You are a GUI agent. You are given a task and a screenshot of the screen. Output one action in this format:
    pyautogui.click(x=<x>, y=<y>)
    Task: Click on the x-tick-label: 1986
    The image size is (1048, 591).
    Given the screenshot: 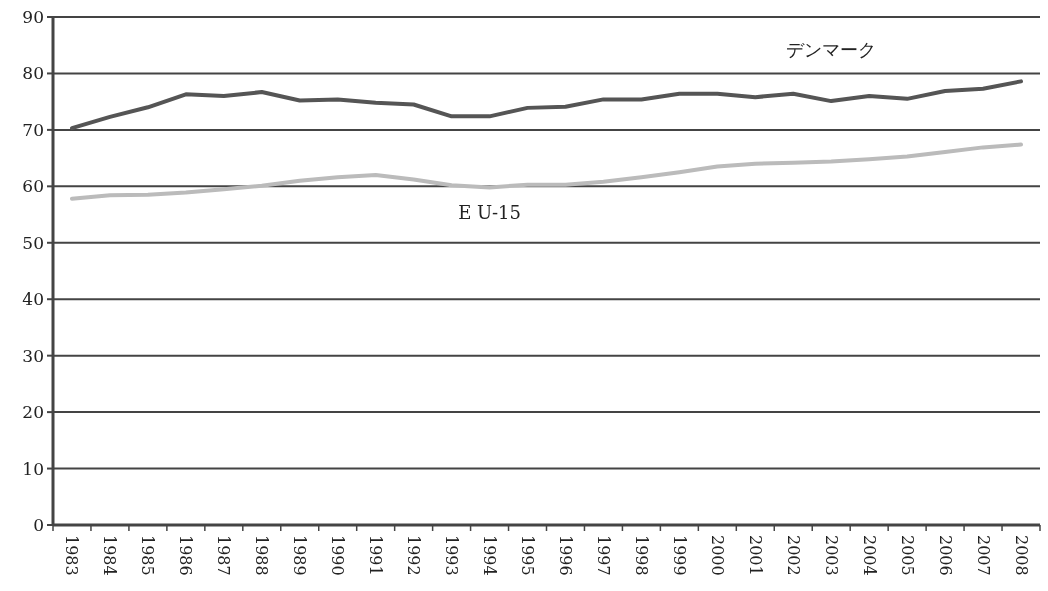 What is the action you would take?
    pyautogui.click(x=186, y=555)
    